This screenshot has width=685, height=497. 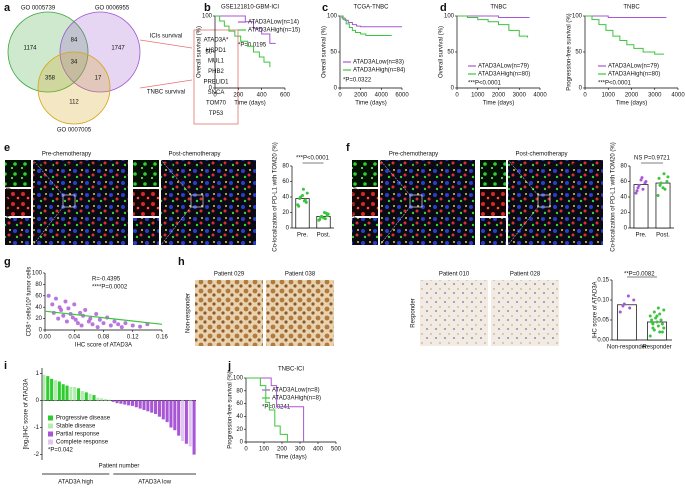 What do you see at coordinates (166, 37) in the screenshot?
I see `arrow-label: ICIs survival` at bounding box center [166, 37].